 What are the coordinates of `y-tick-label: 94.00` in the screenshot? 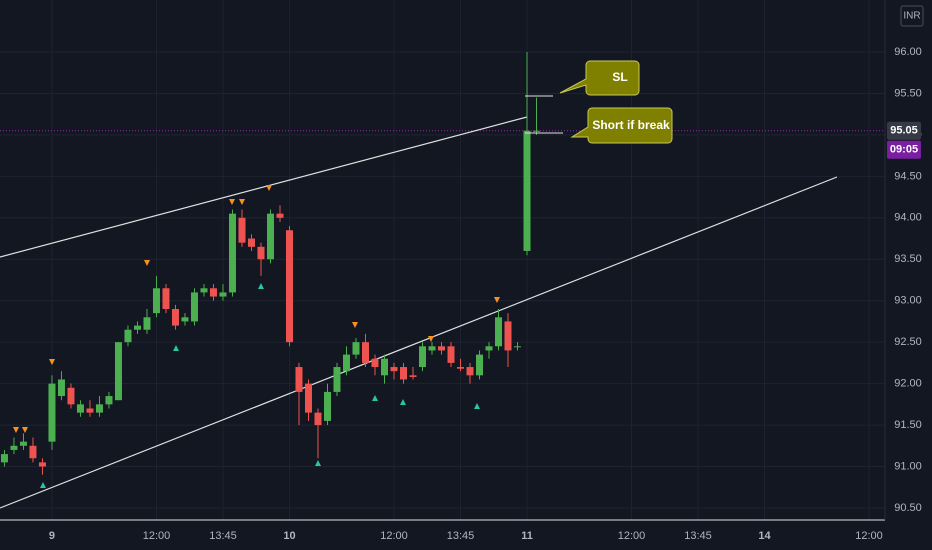 It's located at (908, 218).